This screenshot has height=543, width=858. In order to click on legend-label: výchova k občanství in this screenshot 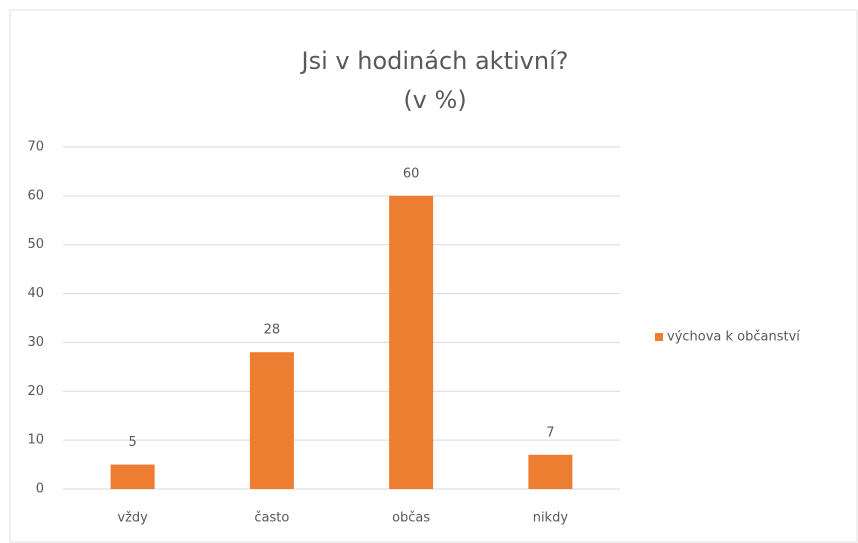, I will do `click(733, 337)`.